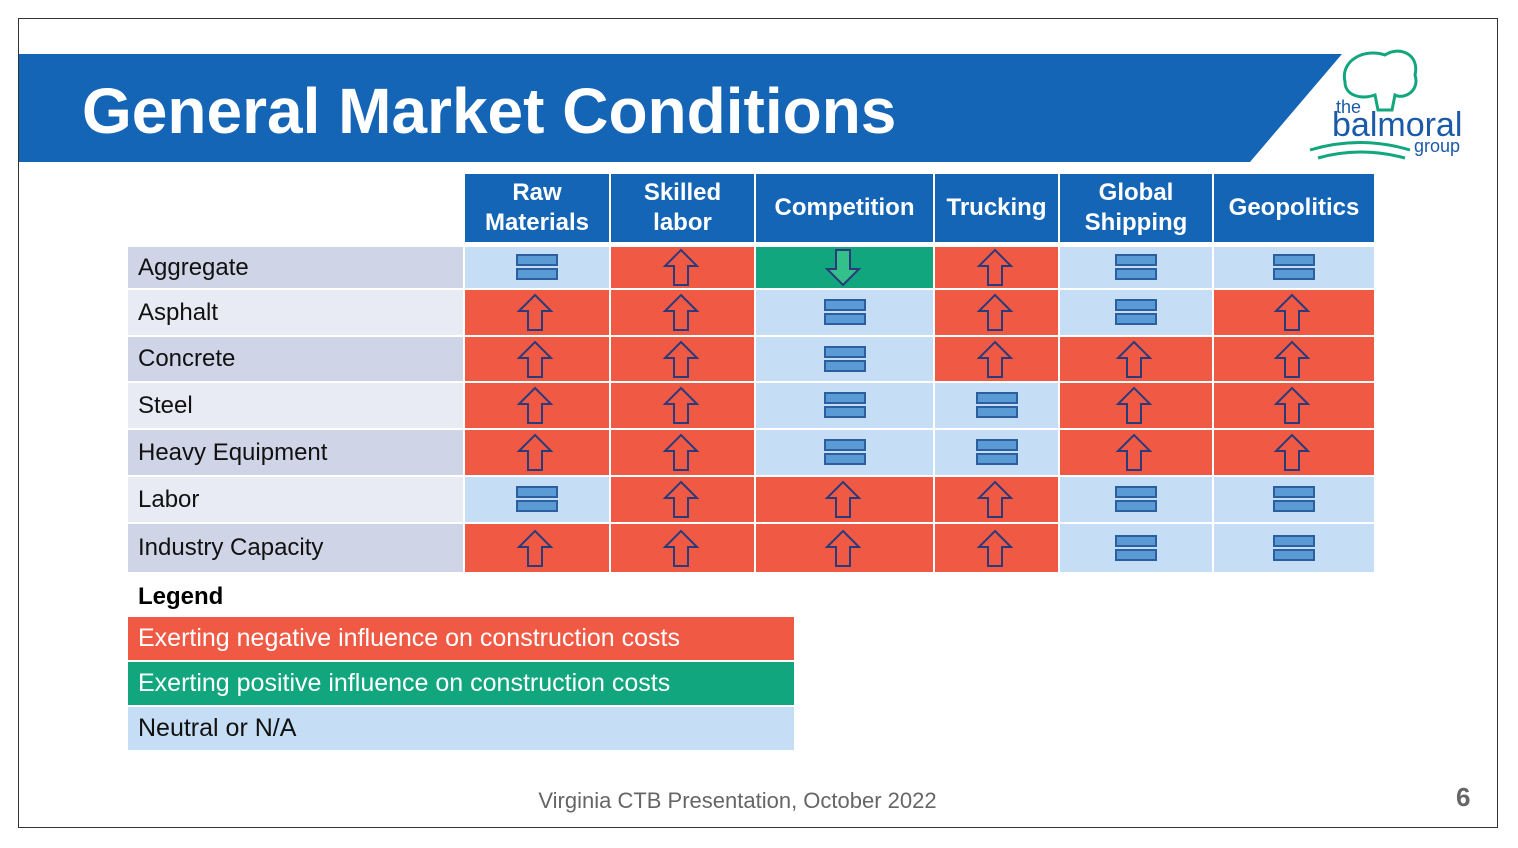 The height and width of the screenshot is (848, 1518). What do you see at coordinates (1463, 797) in the screenshot?
I see `page-number: 6` at bounding box center [1463, 797].